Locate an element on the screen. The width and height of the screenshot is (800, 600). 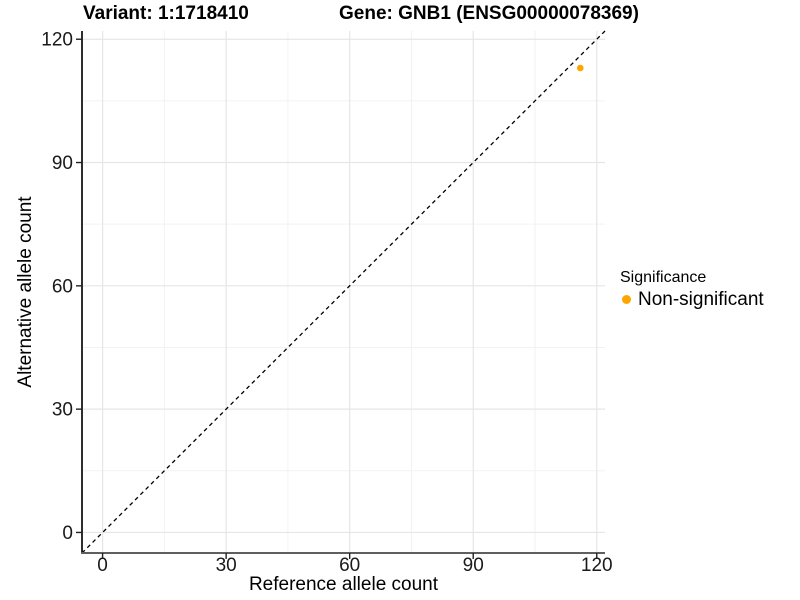
legend-item-non-significant: Non-significant is located at coordinates (692, 299).